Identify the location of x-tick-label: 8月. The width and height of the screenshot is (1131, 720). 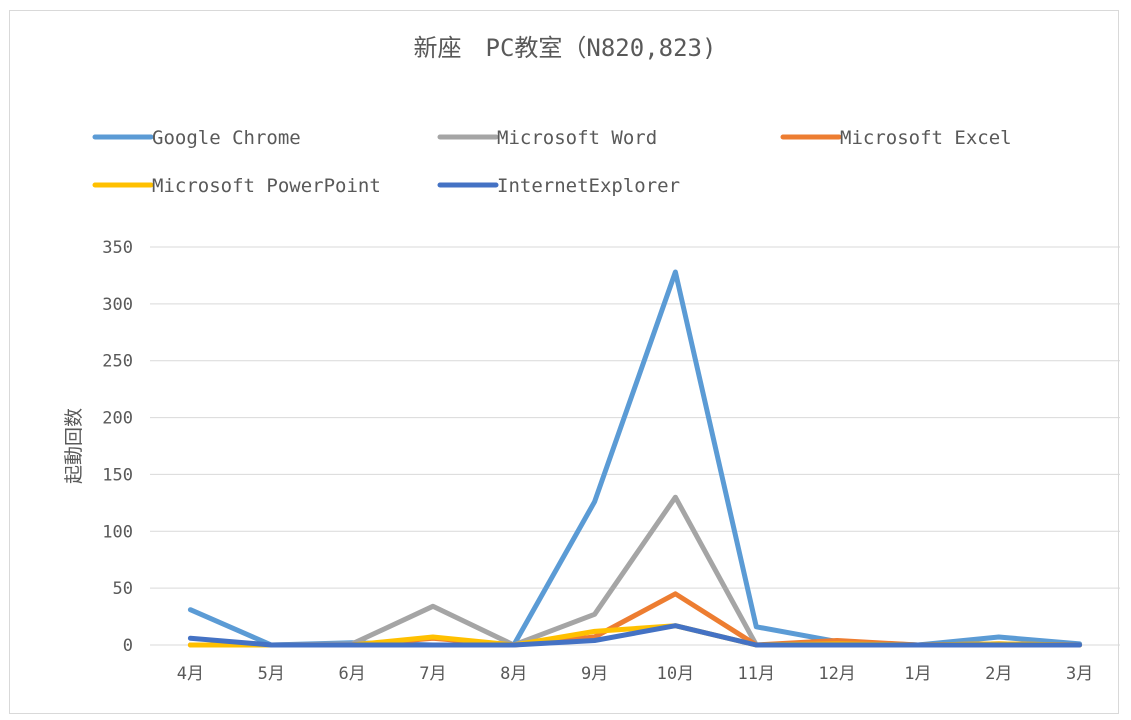
(513, 674).